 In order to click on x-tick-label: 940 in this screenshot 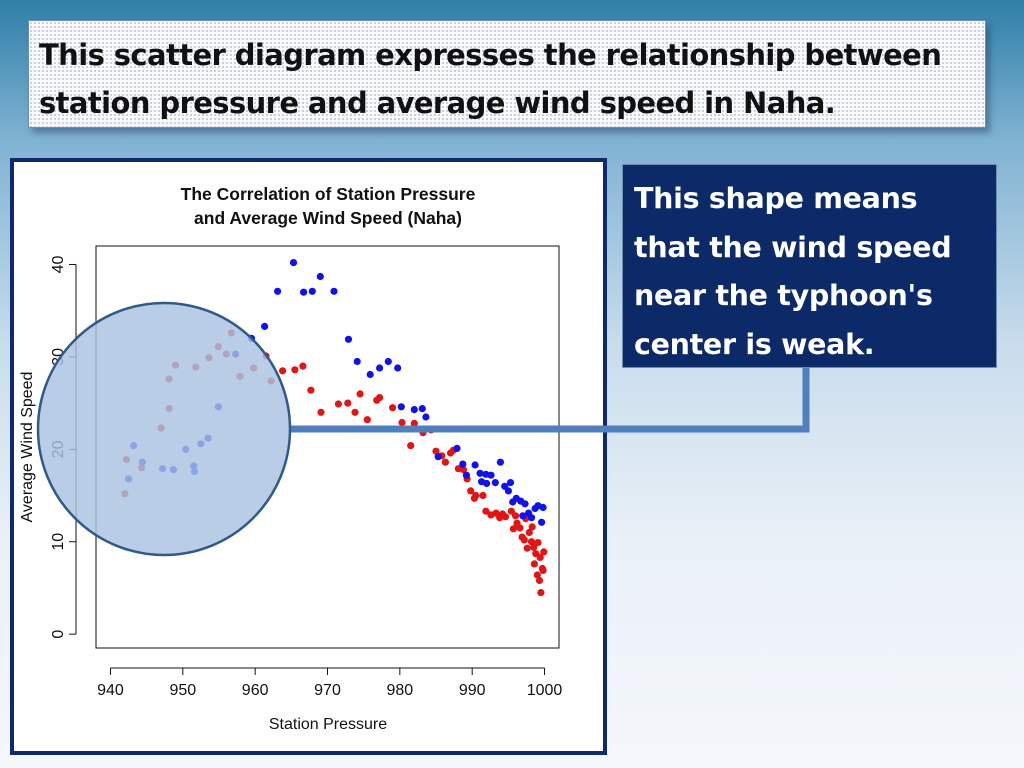, I will do `click(110, 690)`.